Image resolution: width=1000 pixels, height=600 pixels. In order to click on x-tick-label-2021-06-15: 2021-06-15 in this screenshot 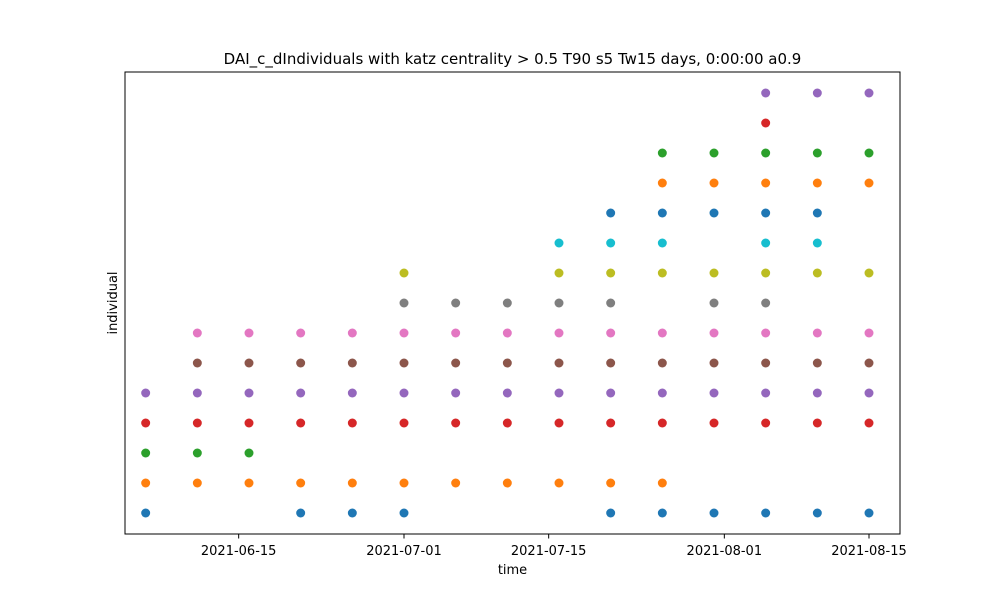, I will do `click(239, 551)`.